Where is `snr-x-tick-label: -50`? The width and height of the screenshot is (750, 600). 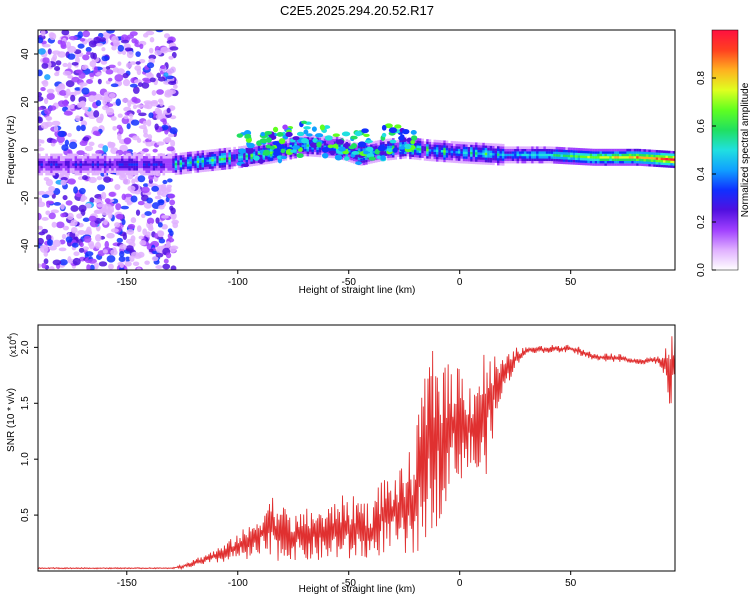
snr-x-tick-label: -50 is located at coordinates (349, 583).